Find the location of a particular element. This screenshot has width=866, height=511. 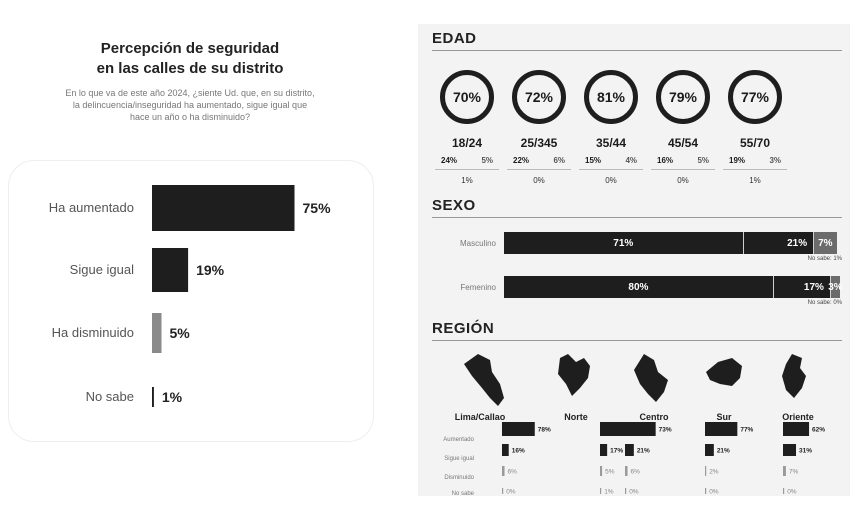

section-title-sexo: SEXO is located at coordinates (454, 205).